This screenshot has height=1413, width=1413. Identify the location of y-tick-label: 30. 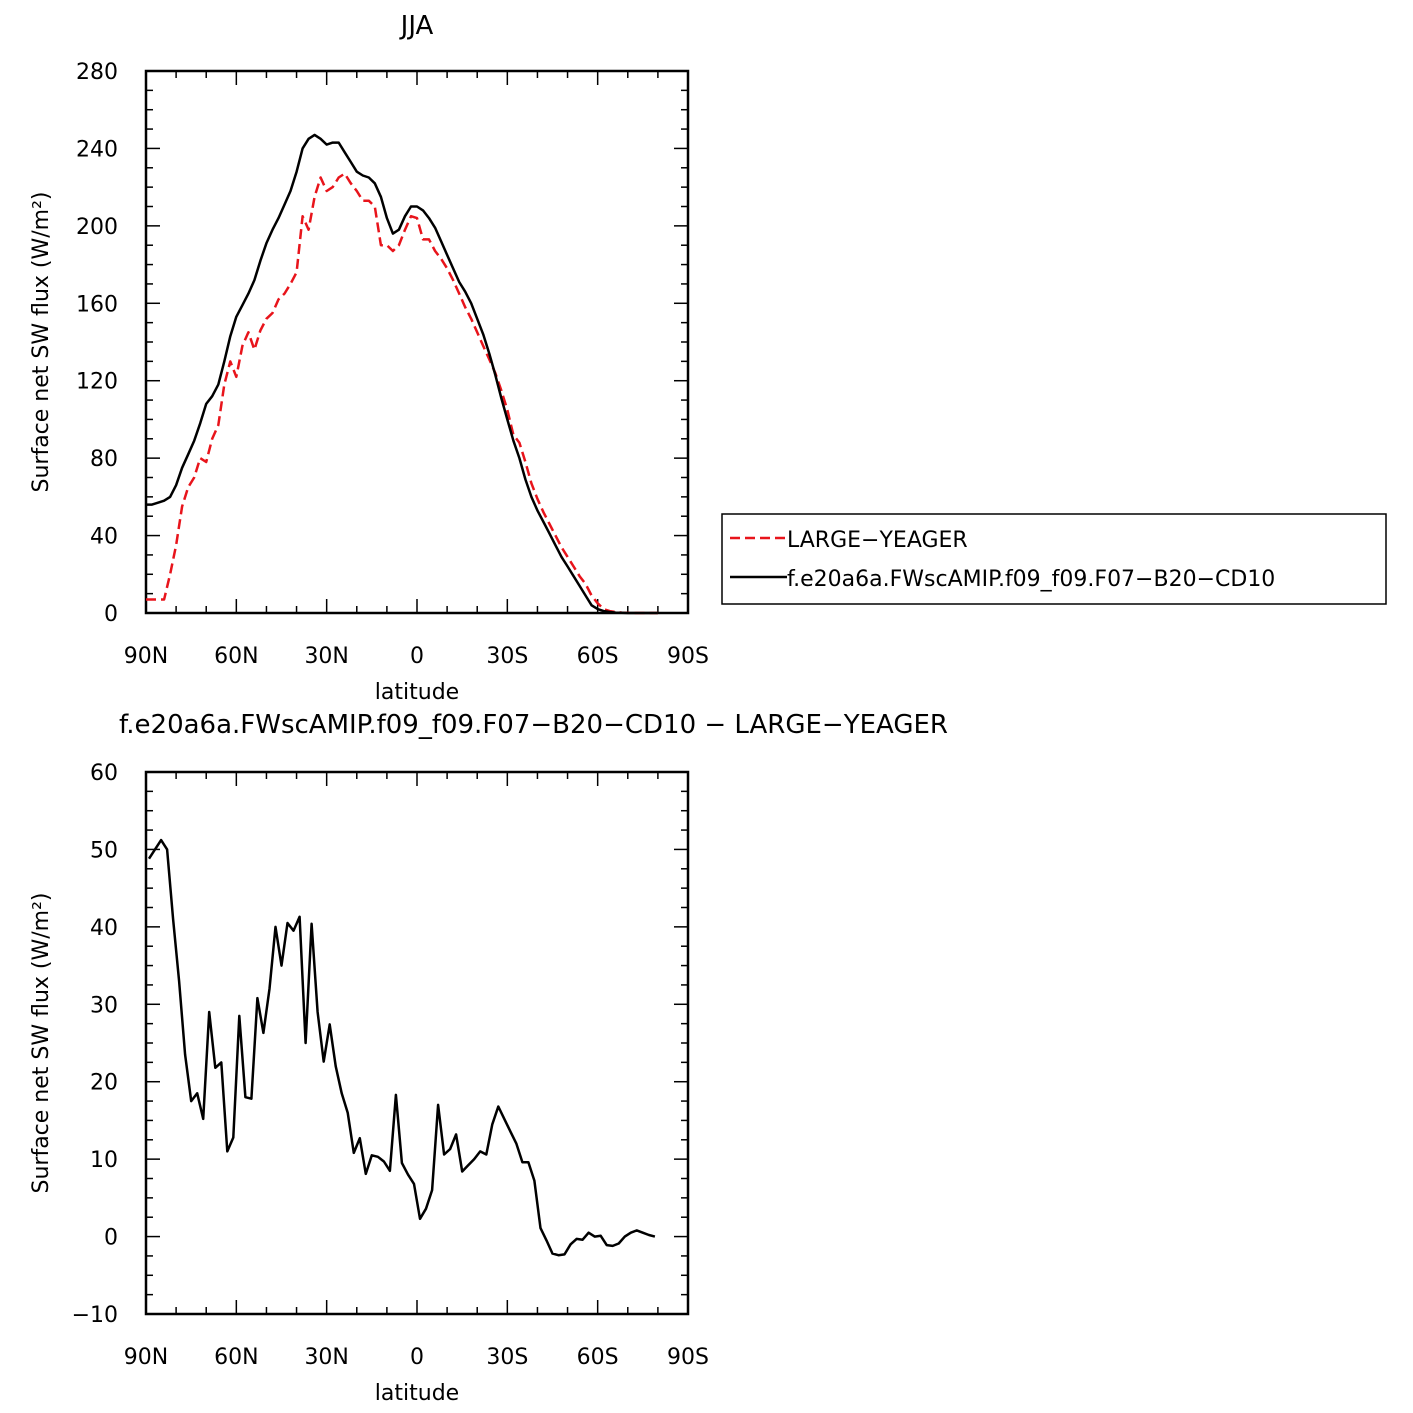
(104, 1005).